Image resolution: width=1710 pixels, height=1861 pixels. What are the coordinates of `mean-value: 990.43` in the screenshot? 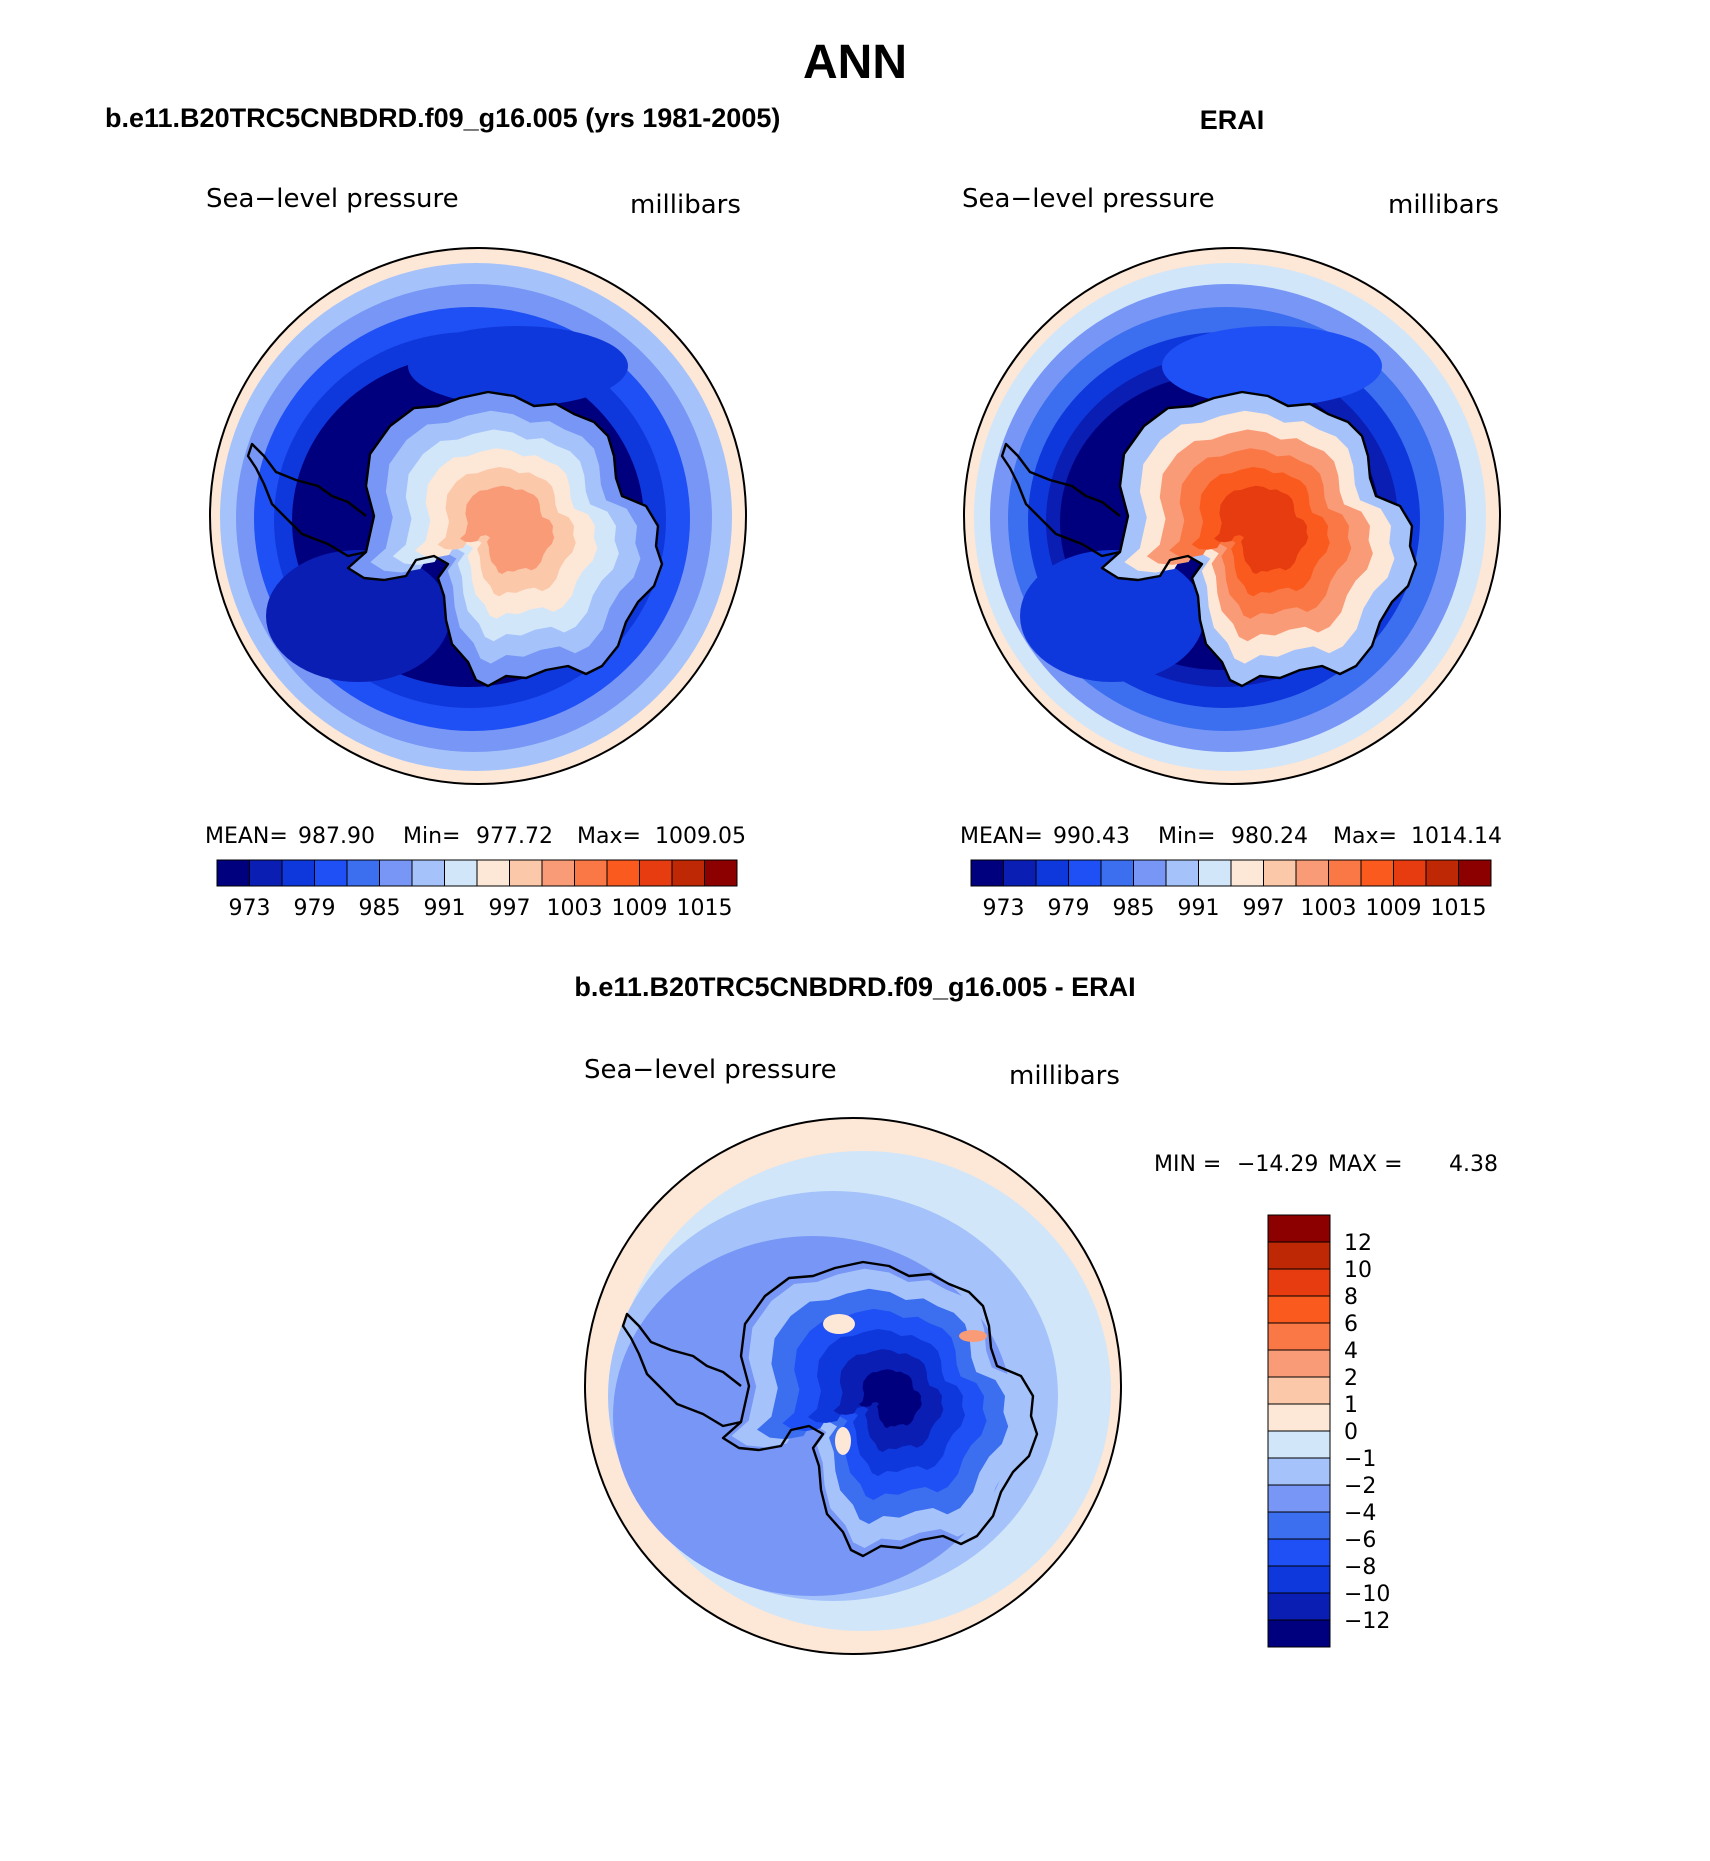 It's located at (1091, 836).